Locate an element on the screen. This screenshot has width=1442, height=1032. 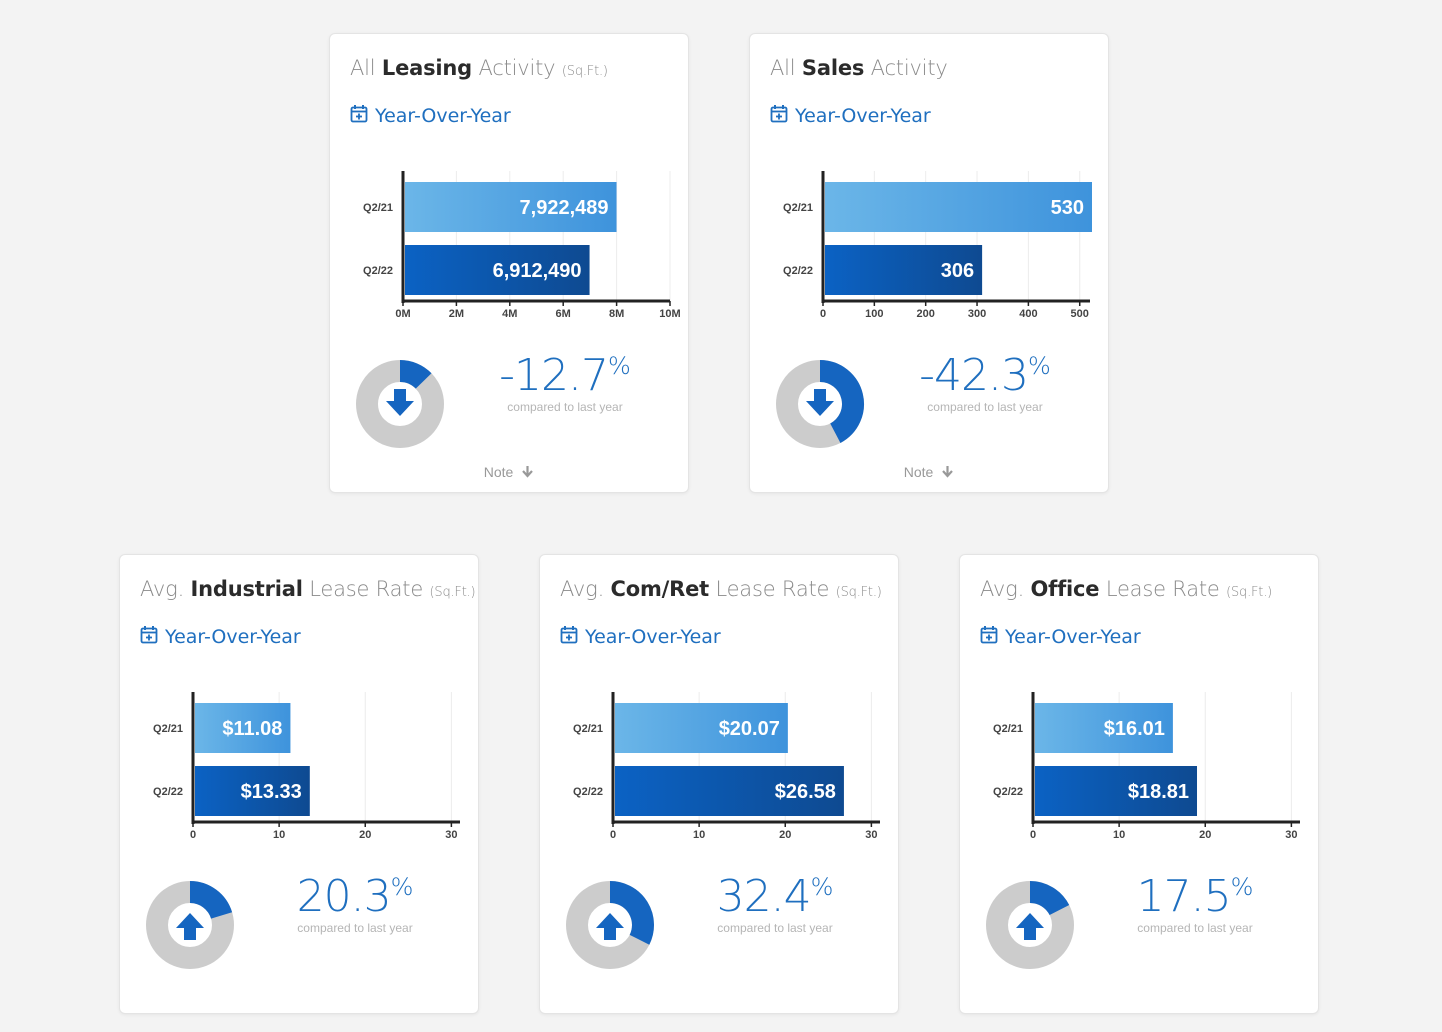
card-title-suffix: Activity is located at coordinates (906, 68).